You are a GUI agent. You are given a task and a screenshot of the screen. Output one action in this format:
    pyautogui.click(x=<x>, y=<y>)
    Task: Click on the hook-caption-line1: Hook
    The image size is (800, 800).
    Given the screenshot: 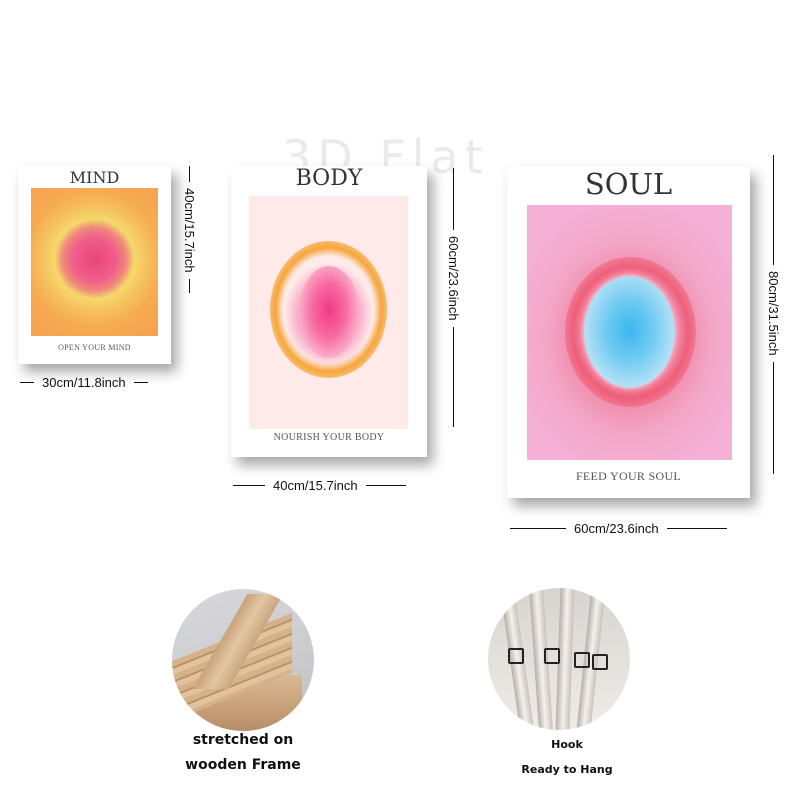 What is the action you would take?
    pyautogui.click(x=567, y=744)
    